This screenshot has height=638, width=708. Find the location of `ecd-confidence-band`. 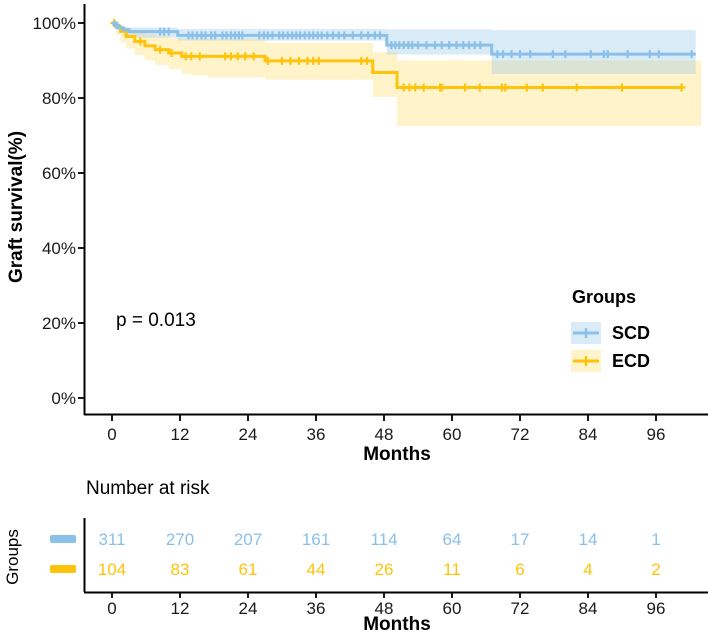

ecd-confidence-band is located at coordinates (407, 75).